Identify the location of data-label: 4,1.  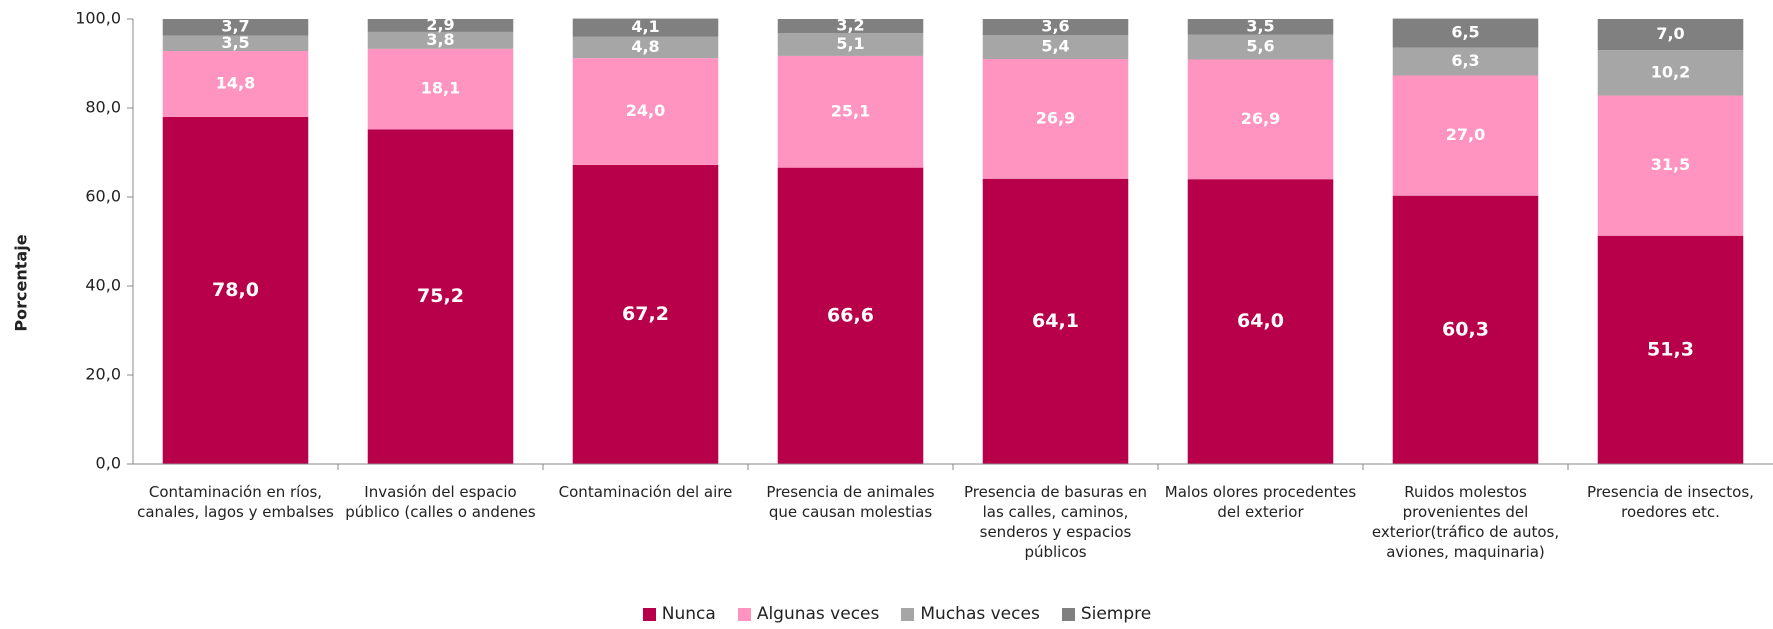
(645, 26).